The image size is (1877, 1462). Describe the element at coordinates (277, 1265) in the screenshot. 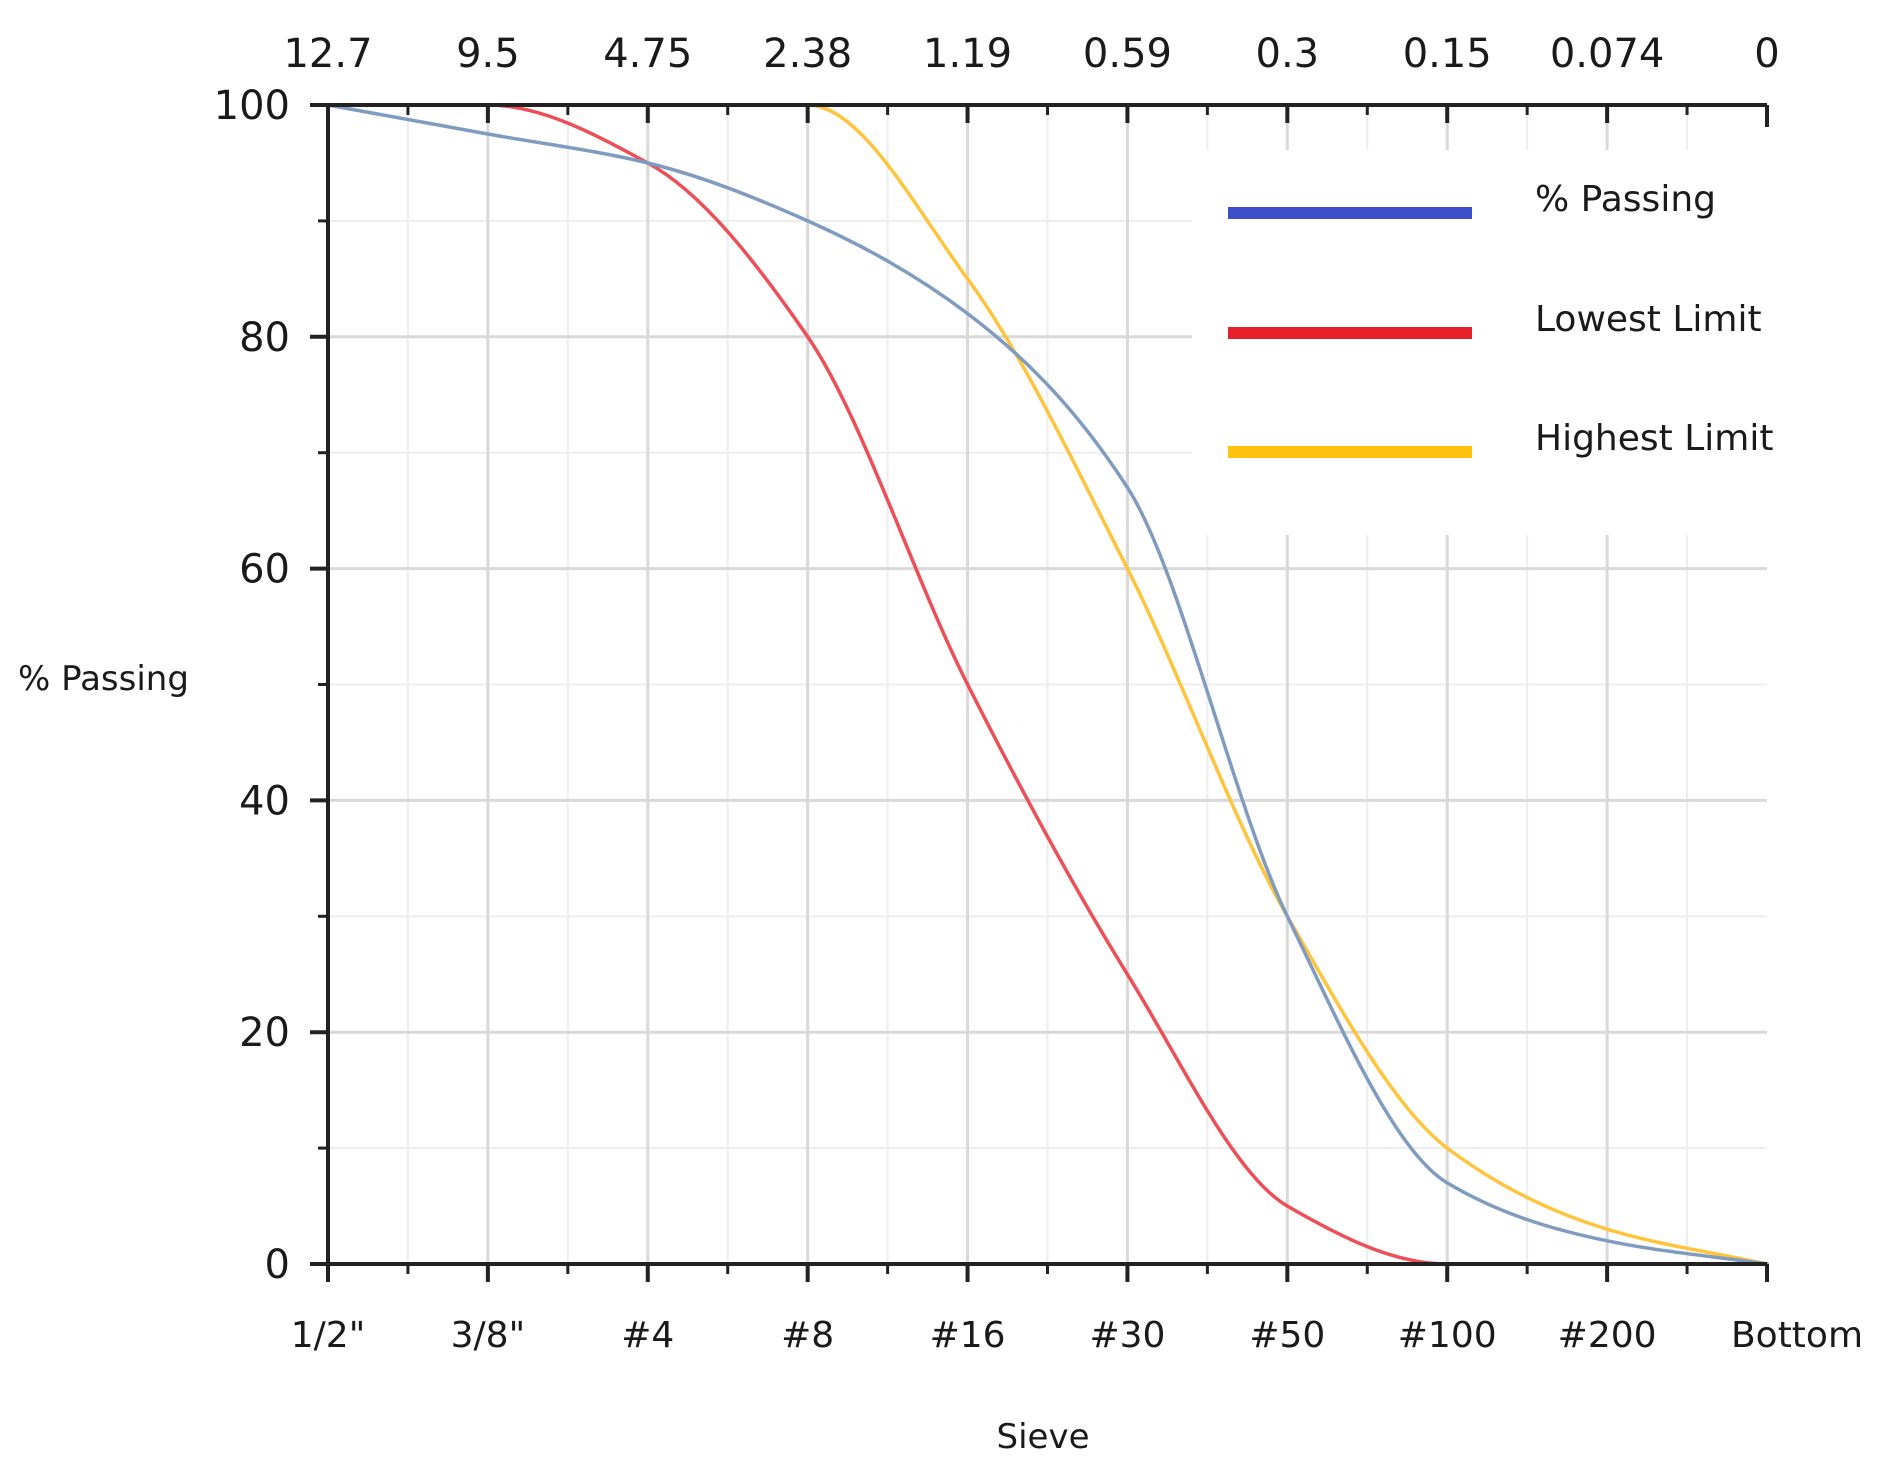

I see `y-tick-label: 0` at that location.